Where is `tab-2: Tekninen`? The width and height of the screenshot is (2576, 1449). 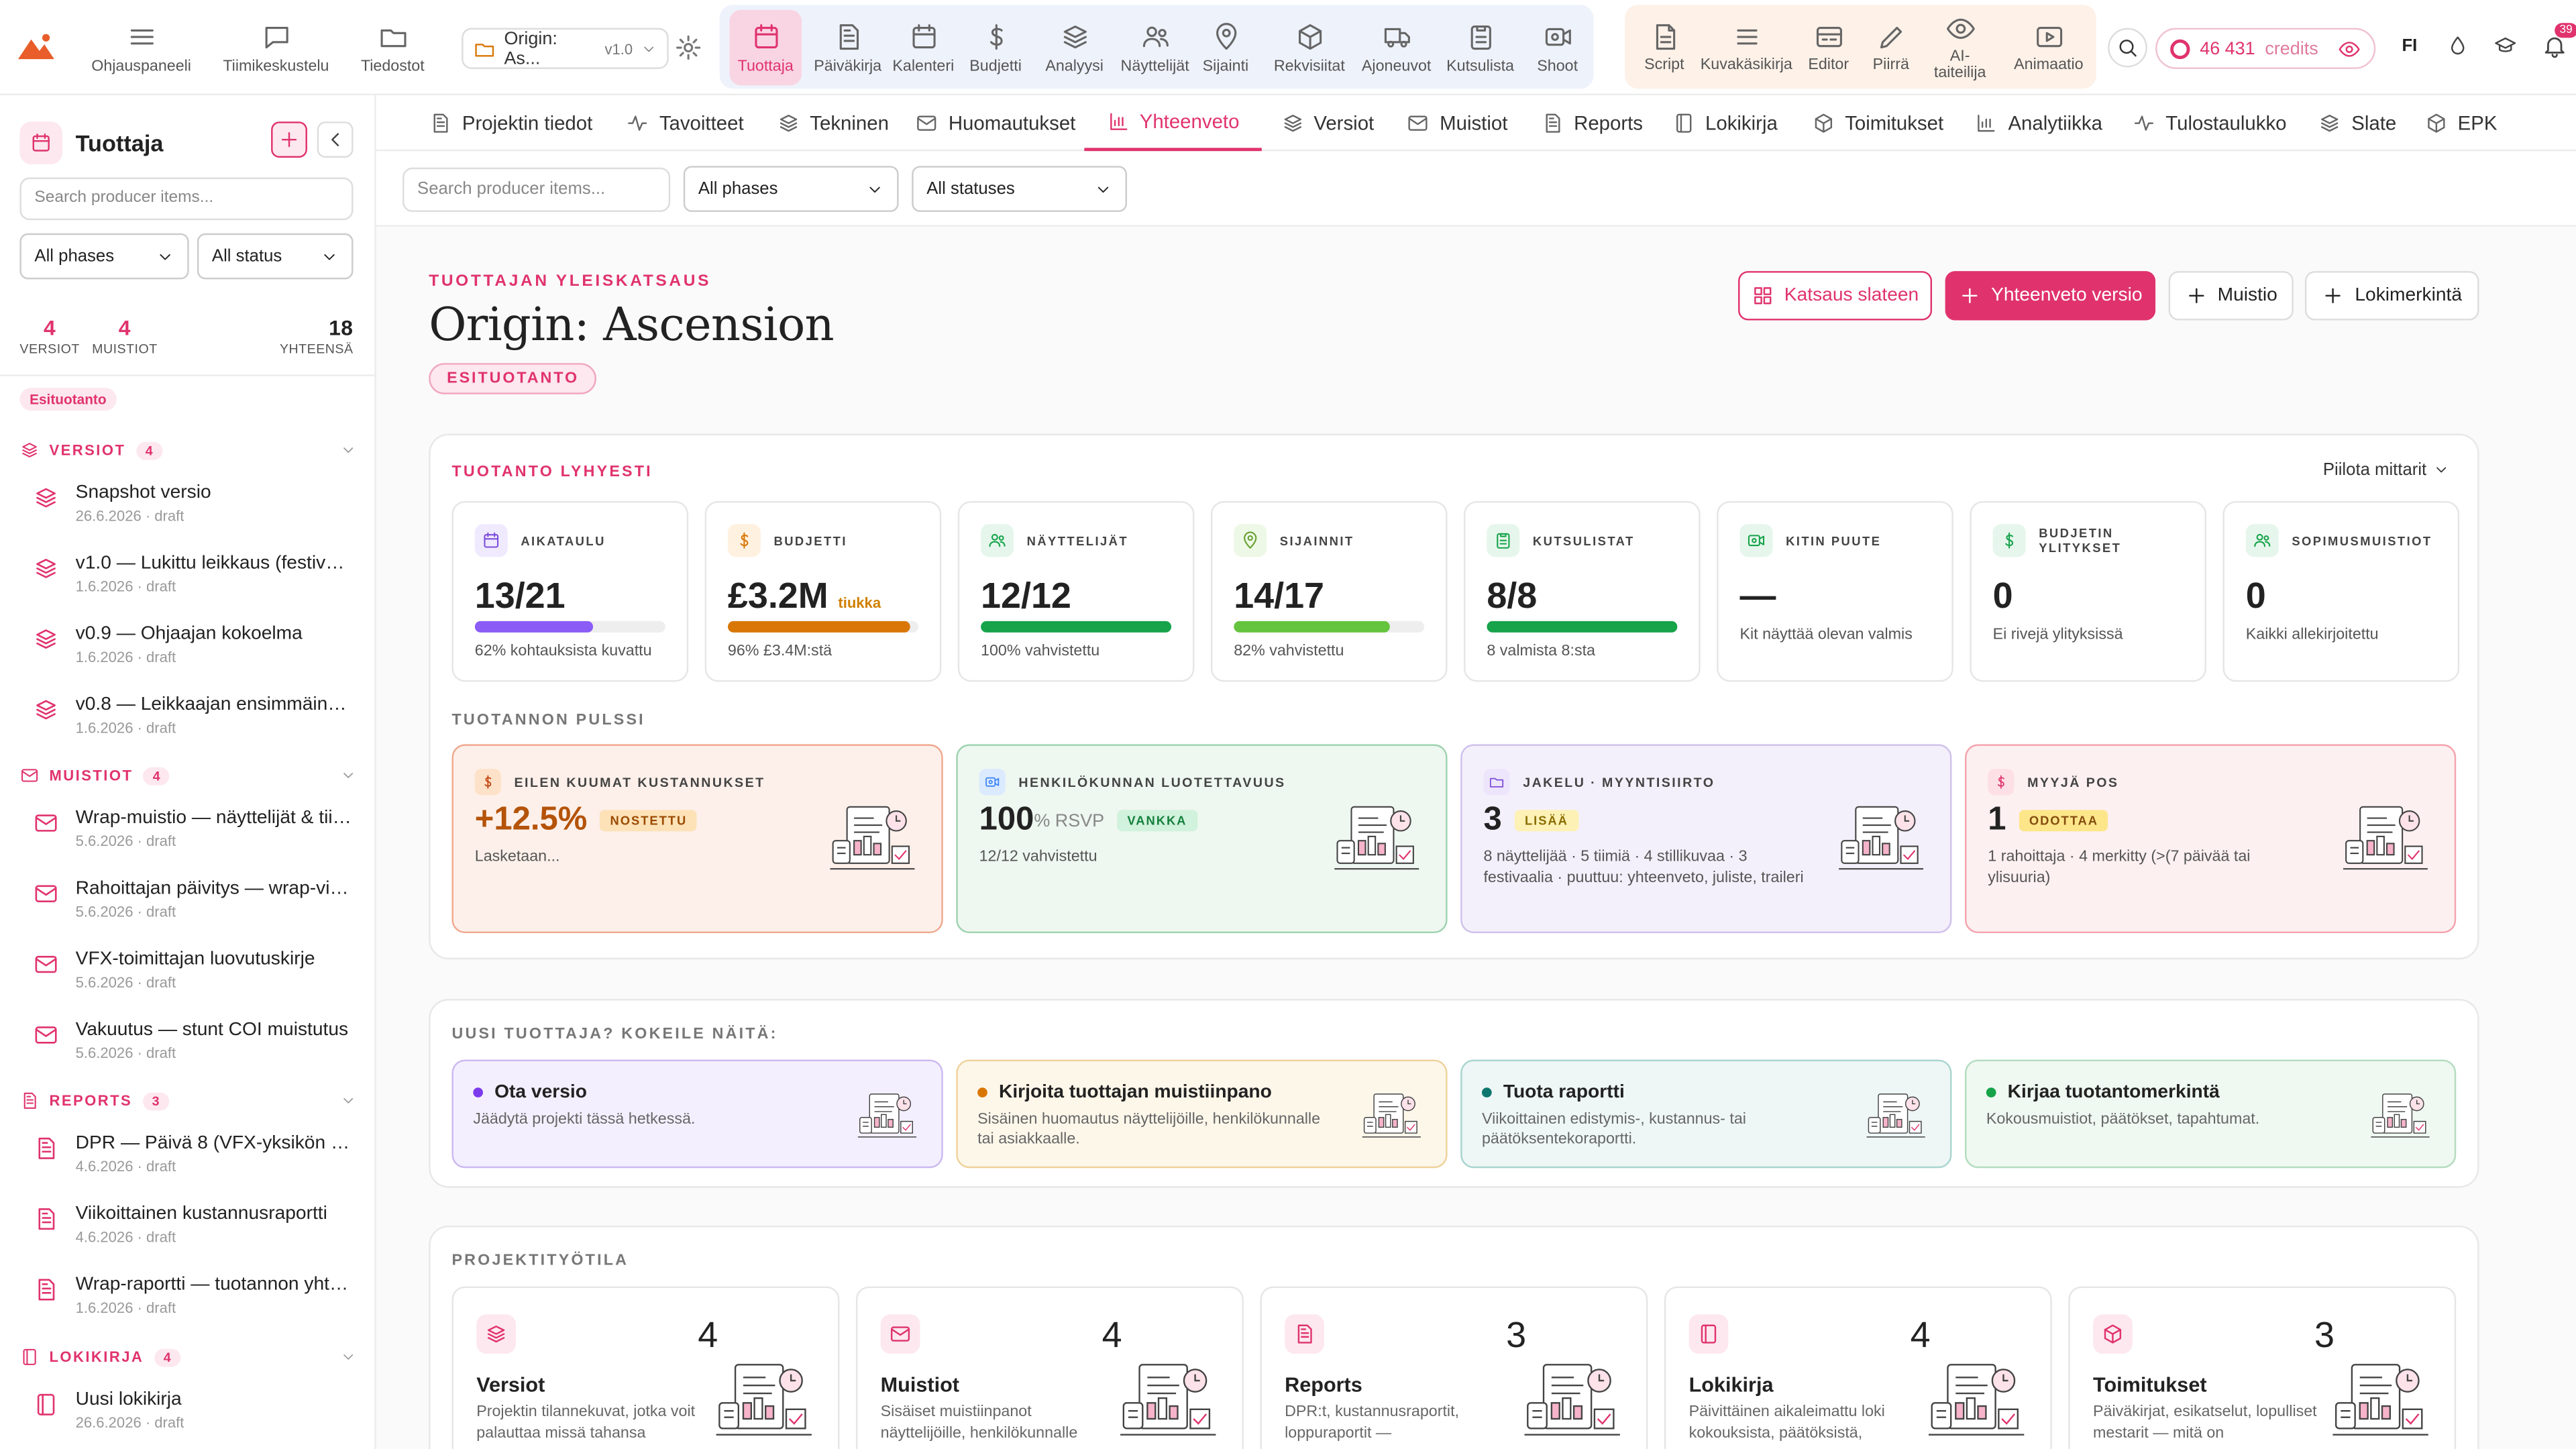 tab-2: Tekninen is located at coordinates (833, 123).